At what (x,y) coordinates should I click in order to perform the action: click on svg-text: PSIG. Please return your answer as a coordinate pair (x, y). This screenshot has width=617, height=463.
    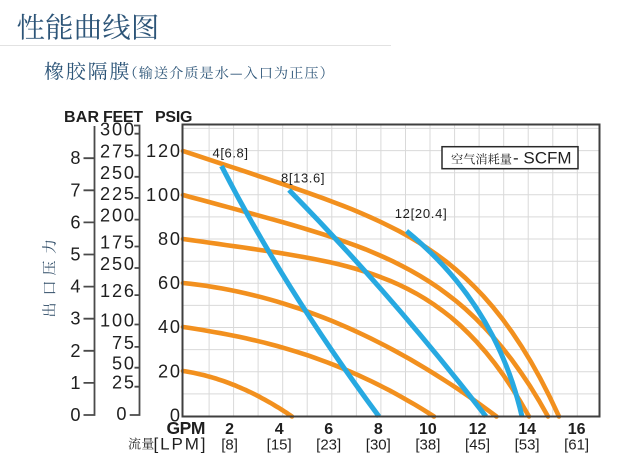
    Looking at the image, I should click on (174, 117).